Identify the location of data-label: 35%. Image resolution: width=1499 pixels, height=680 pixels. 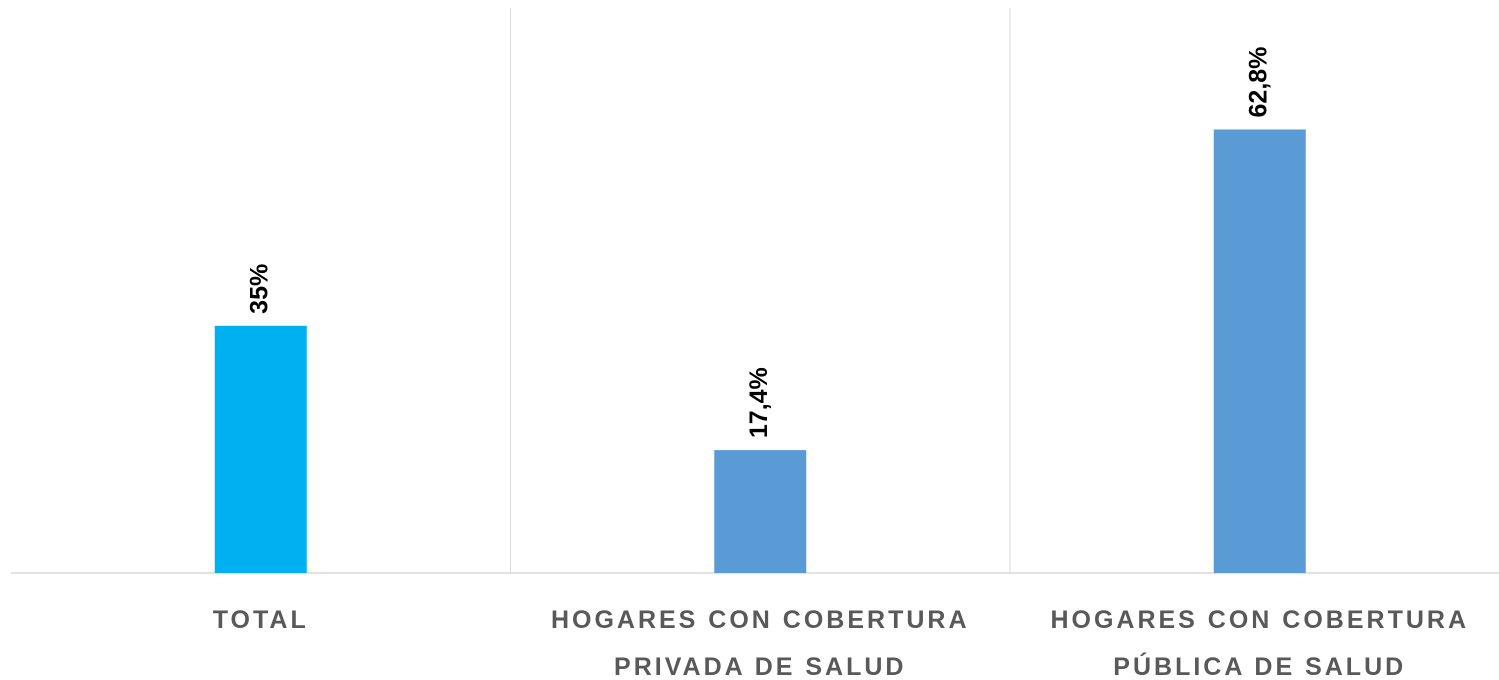
(259, 289).